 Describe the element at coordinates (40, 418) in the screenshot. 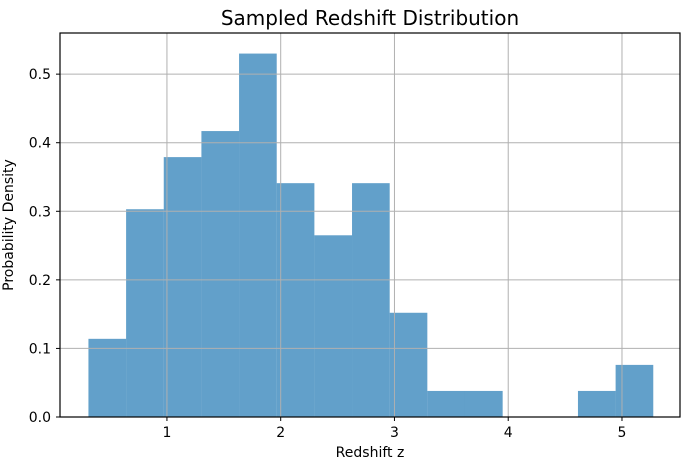

I see `y-tick-label: 0.0` at that location.